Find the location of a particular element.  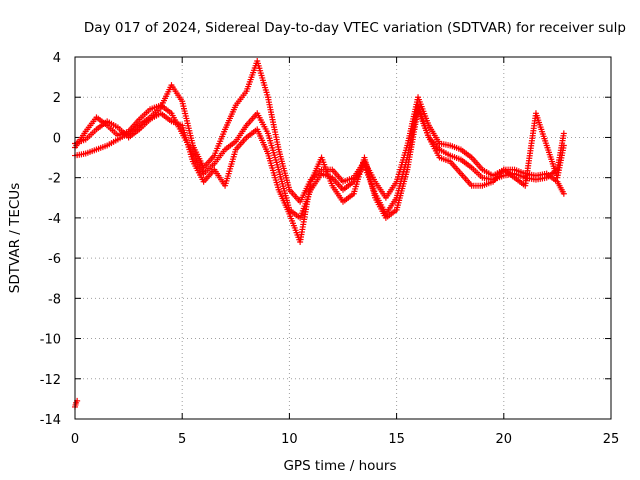

y-tick-label: -2 is located at coordinates (54, 179).